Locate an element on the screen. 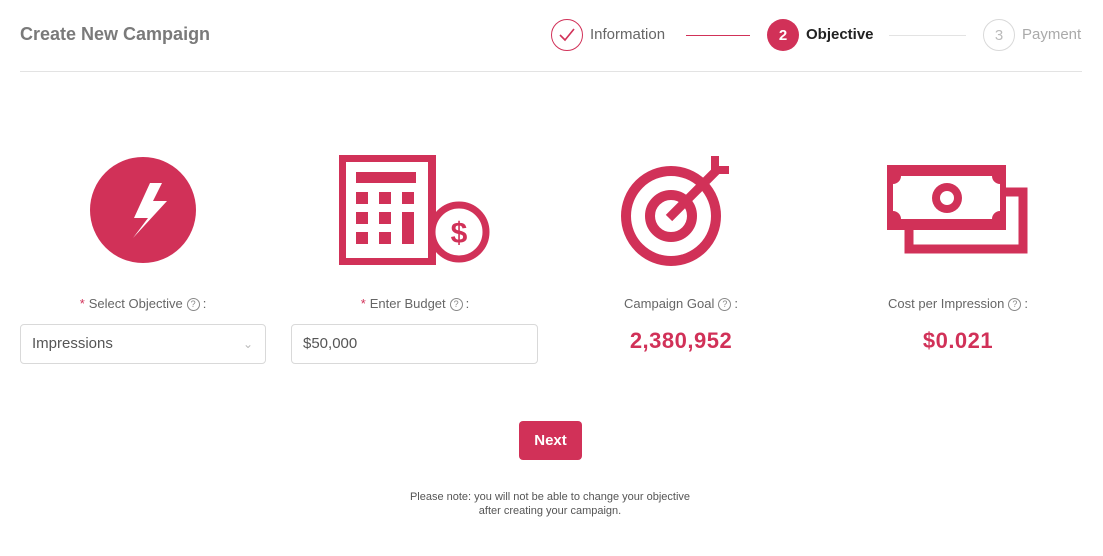  next-button: Next is located at coordinates (550, 440).